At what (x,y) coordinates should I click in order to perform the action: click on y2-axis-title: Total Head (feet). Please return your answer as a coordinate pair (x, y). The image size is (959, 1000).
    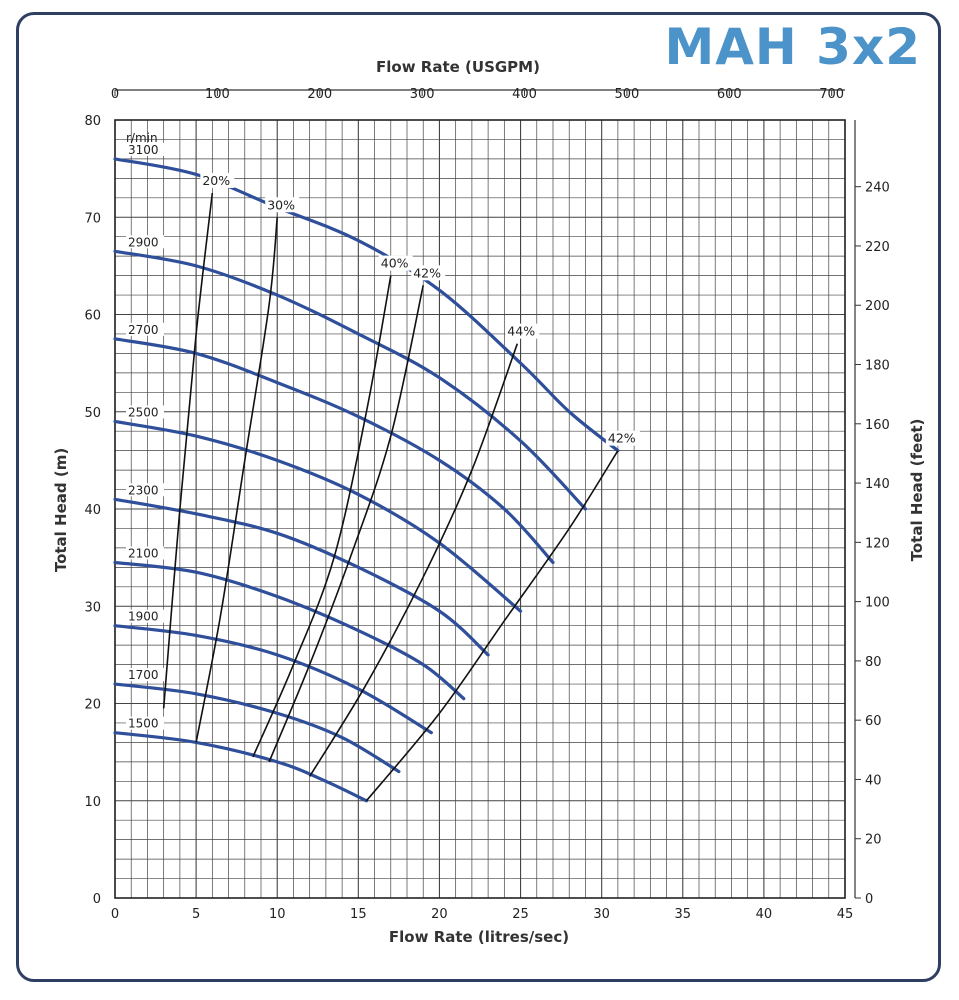
    Looking at the image, I should click on (917, 490).